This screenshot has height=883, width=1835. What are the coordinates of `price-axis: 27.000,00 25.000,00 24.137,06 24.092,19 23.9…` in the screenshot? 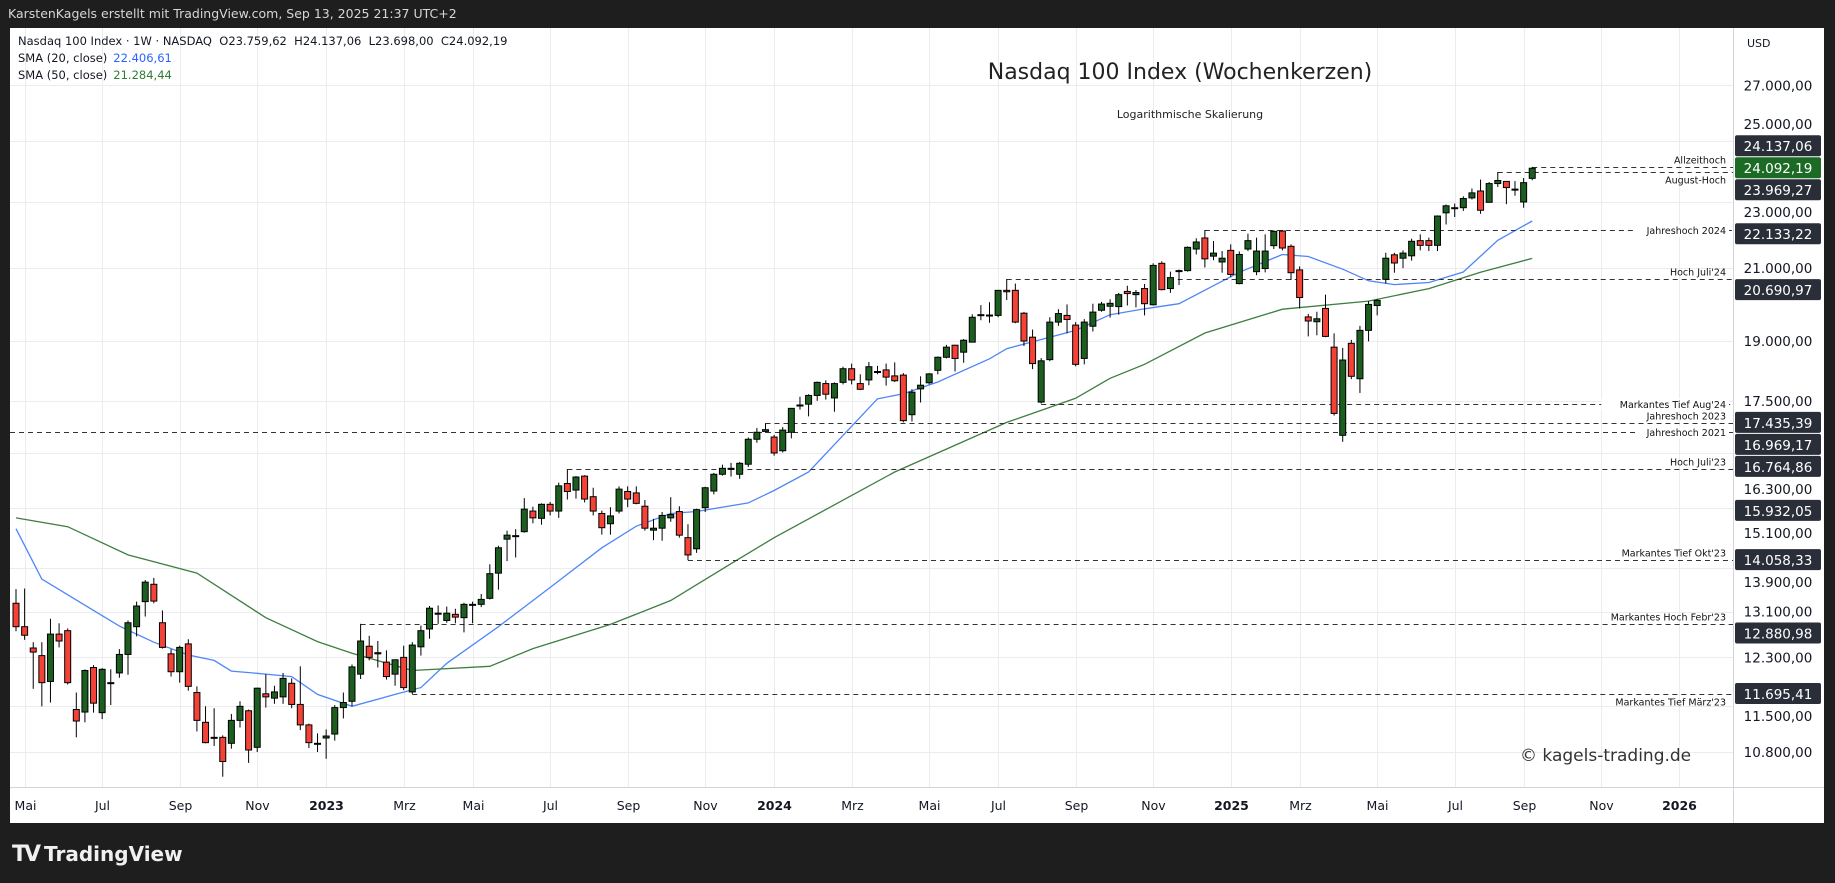 It's located at (1778, 419).